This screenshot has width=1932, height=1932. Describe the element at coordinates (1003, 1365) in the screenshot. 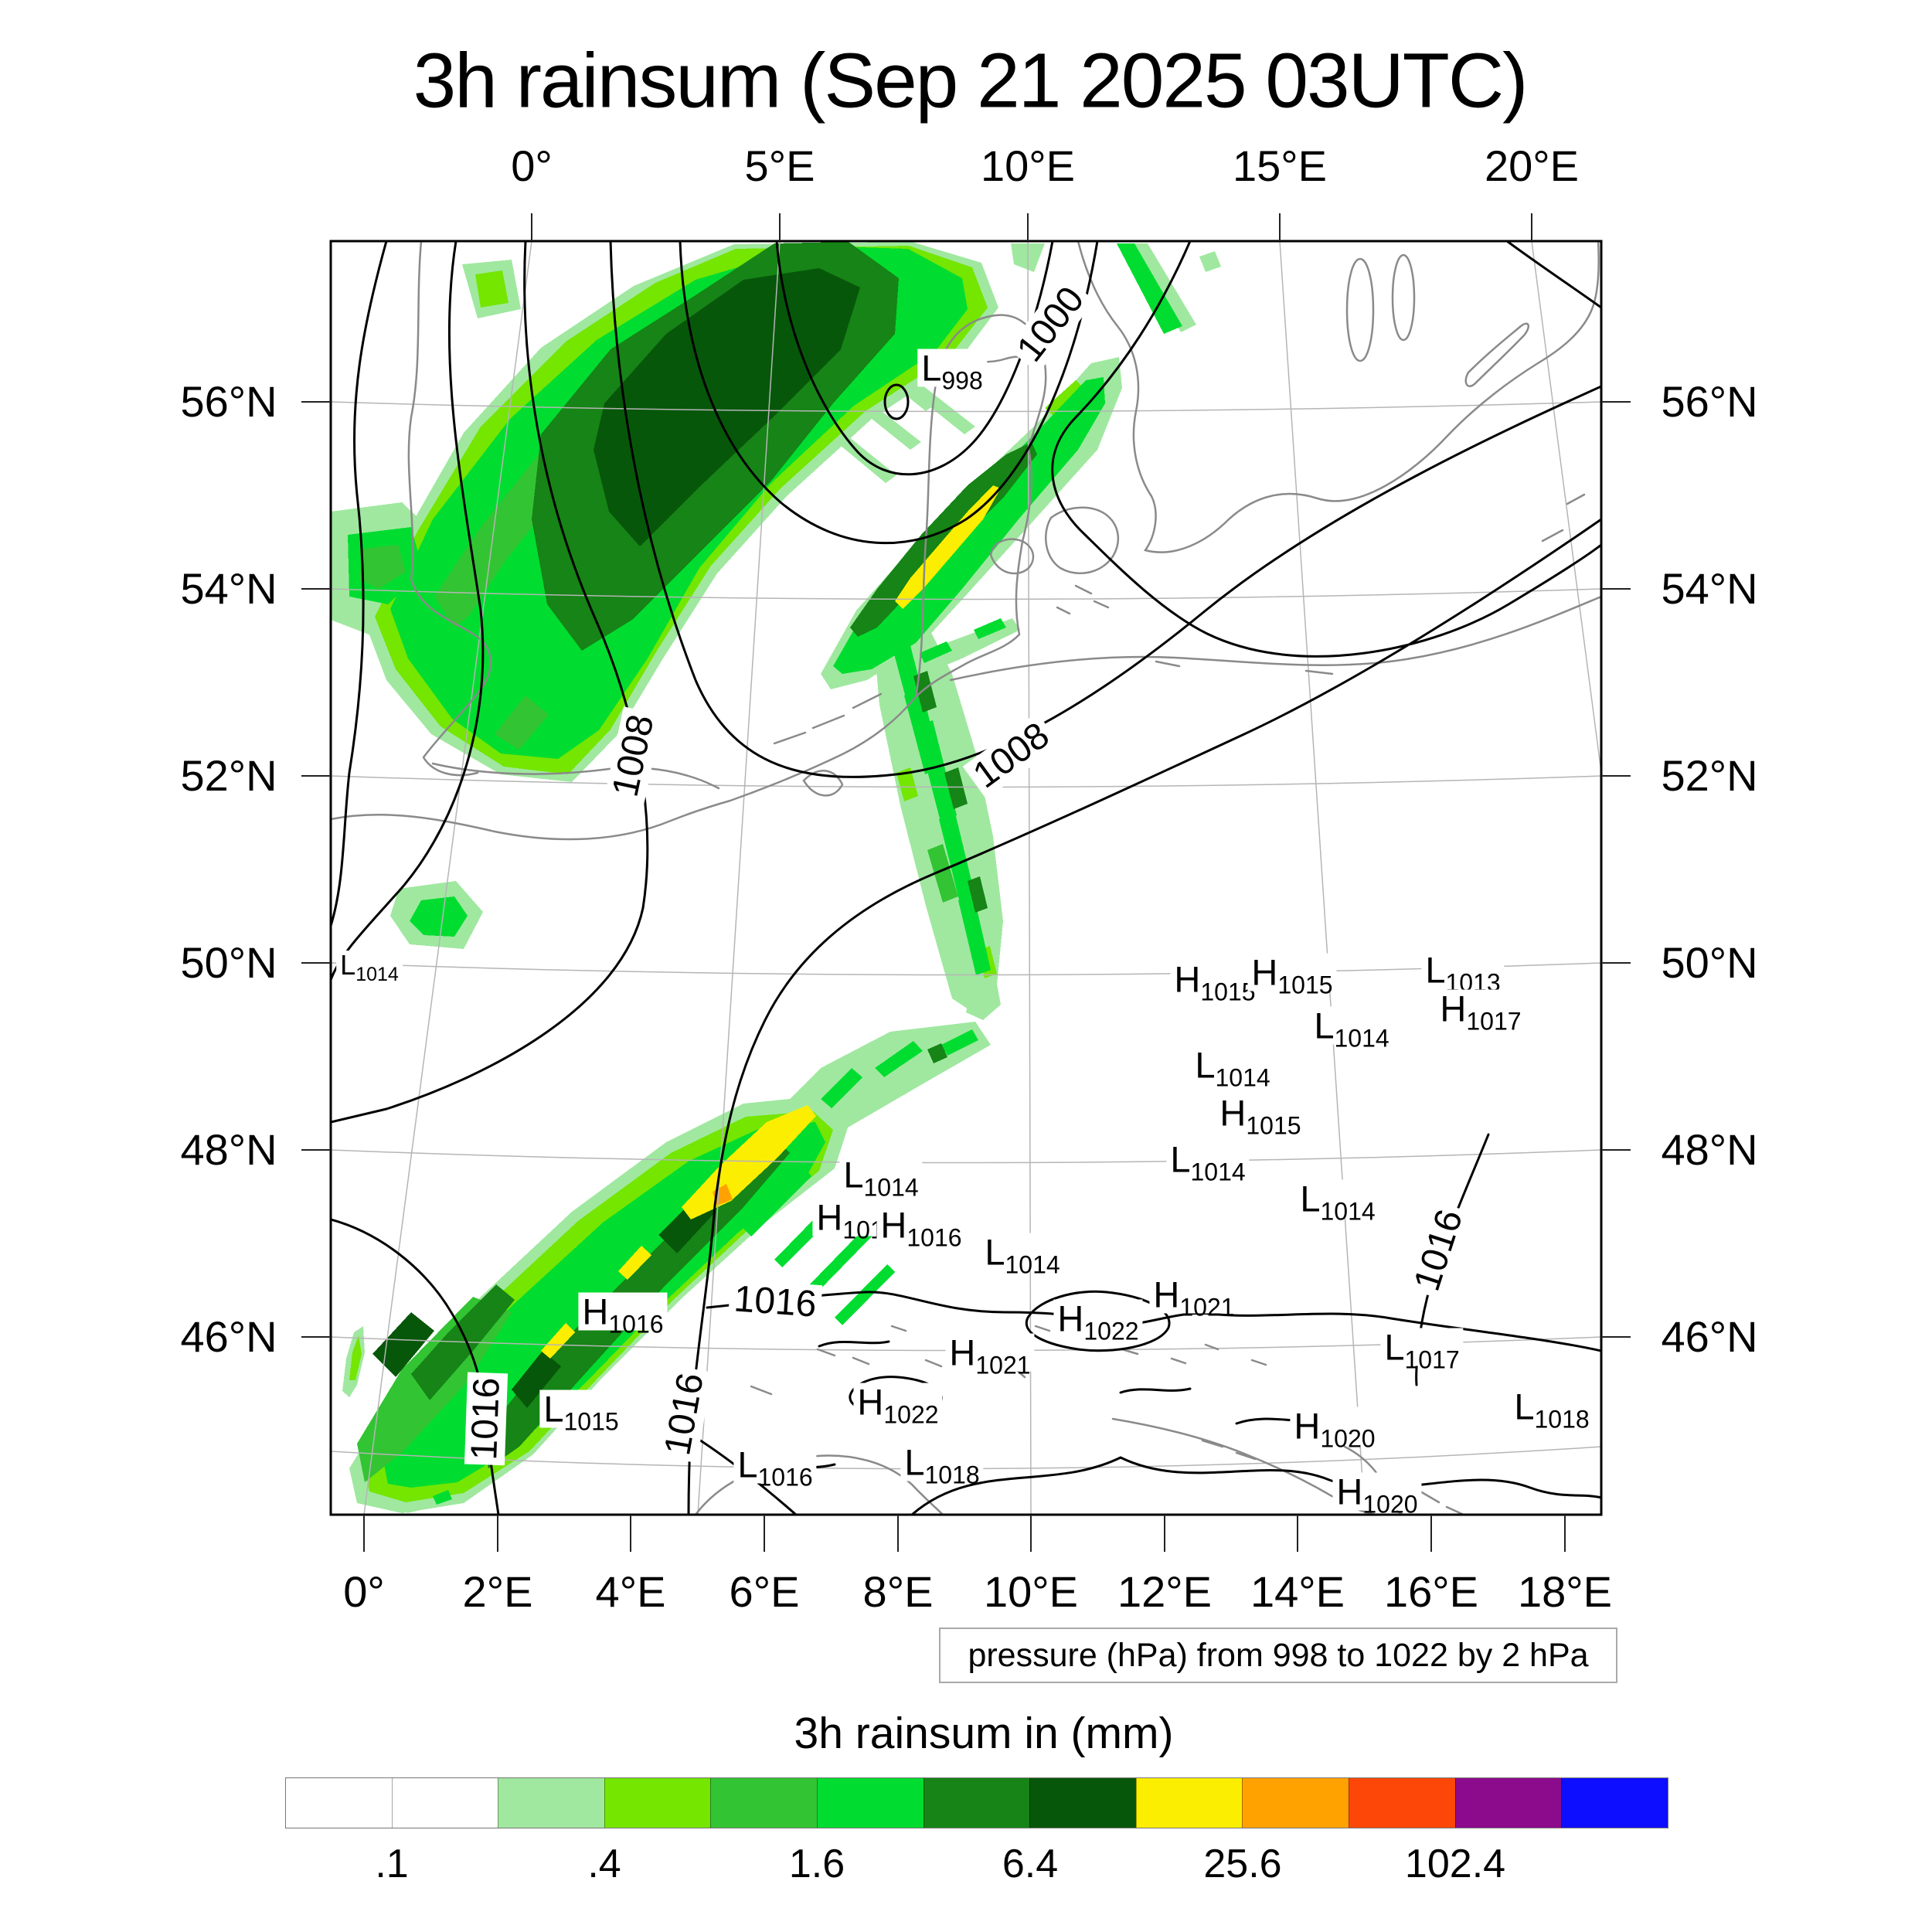

I see `pressure-center-value: 1021` at that location.